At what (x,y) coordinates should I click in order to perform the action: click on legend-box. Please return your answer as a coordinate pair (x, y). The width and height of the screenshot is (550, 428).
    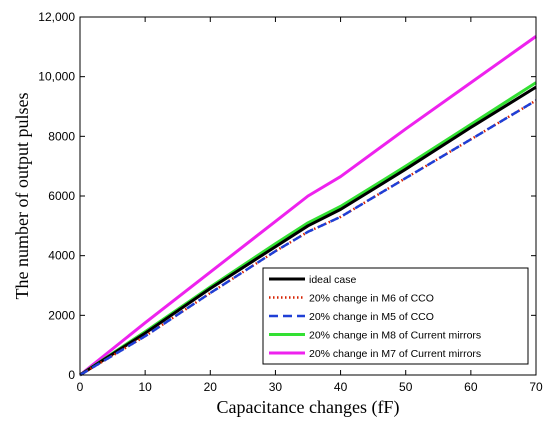
    Looking at the image, I should click on (395, 316).